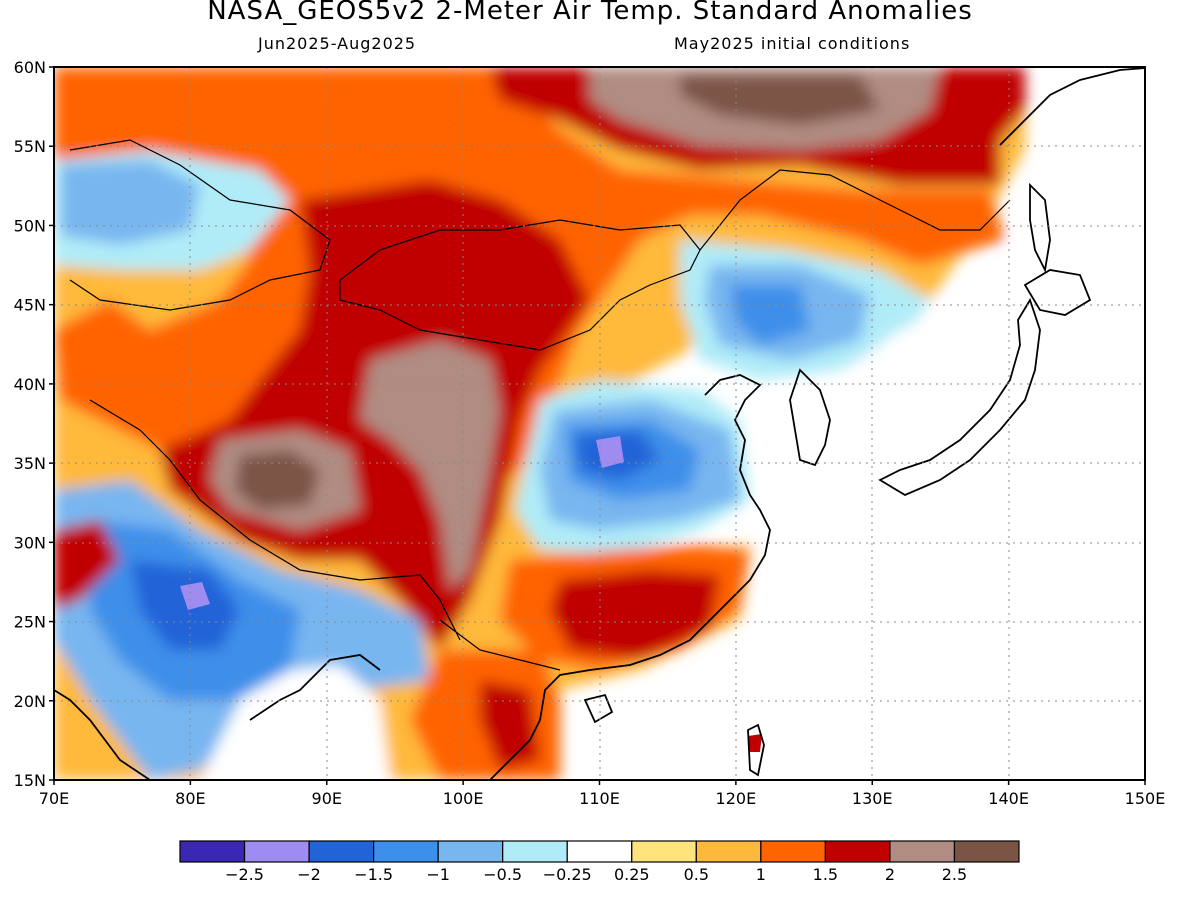 The image size is (1200, 900). Describe the element at coordinates (275, 520) in the screenshot. I see `border-china-india` at that location.